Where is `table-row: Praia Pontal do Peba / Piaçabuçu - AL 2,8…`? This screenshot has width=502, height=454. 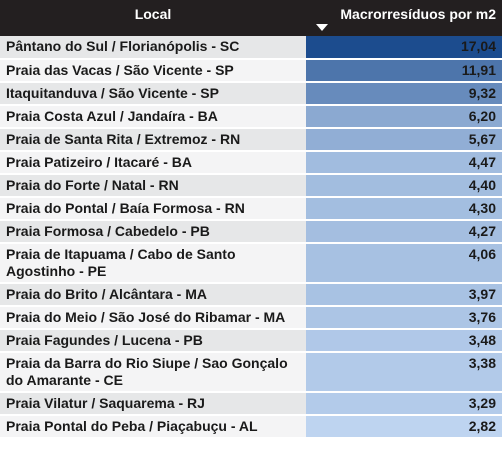 table-row: Praia Pontal do Peba / Piaçabuçu - AL 2,8… is located at coordinates (251, 427).